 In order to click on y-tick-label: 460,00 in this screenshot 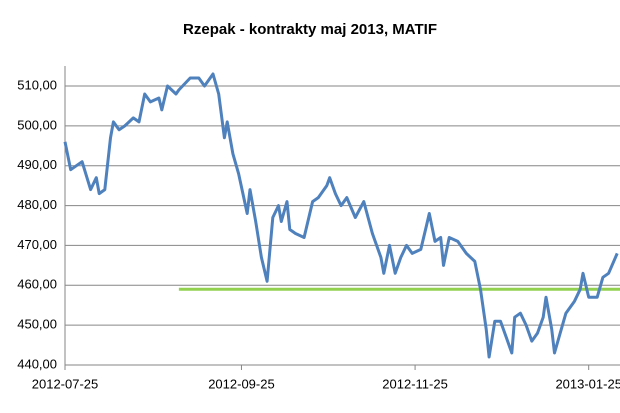, I will do `click(37, 284)`.